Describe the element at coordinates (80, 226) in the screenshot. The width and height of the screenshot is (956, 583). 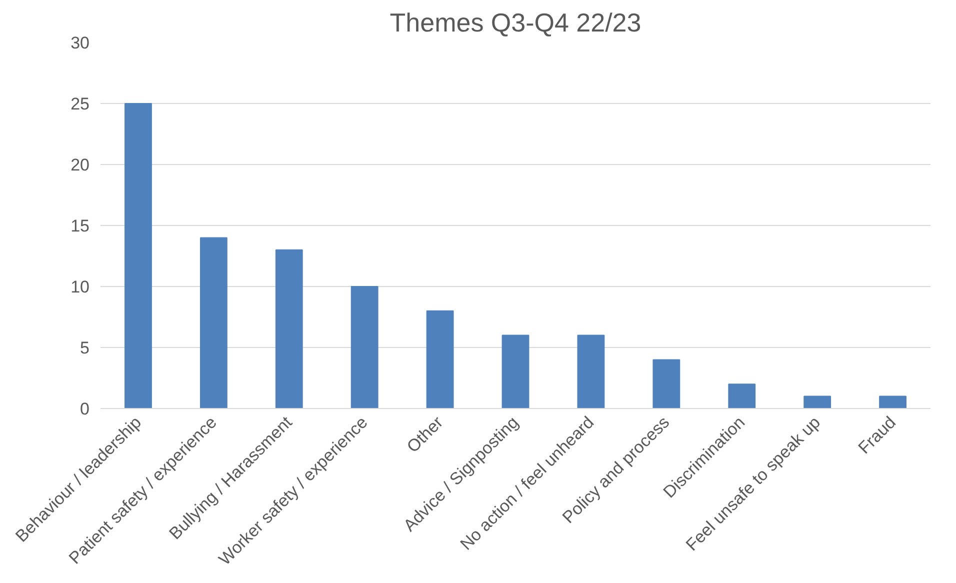
I see `y-tick-label: 15` at that location.